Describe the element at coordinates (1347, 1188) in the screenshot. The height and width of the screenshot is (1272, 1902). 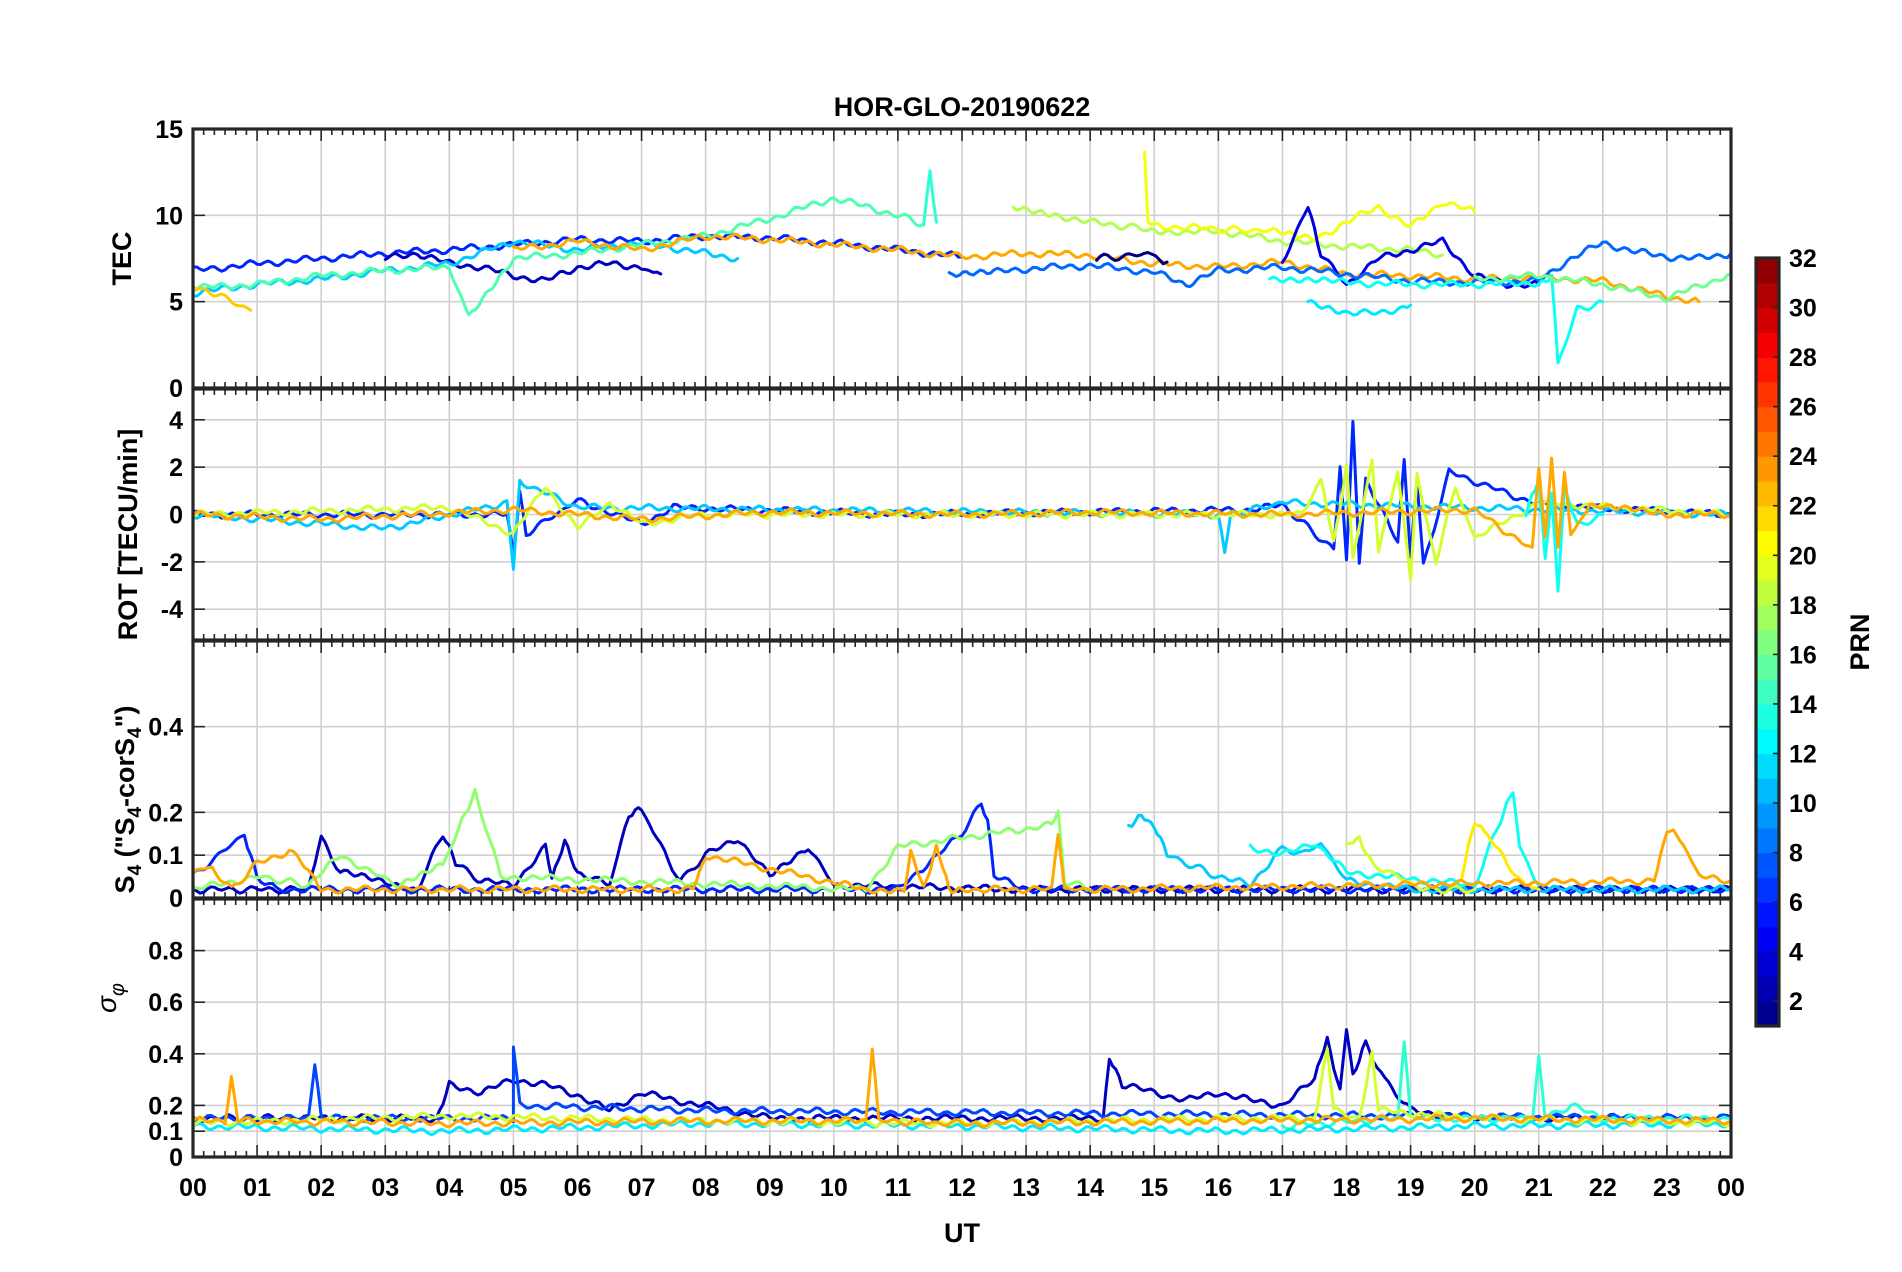
I see `x-tick-label: 18` at that location.